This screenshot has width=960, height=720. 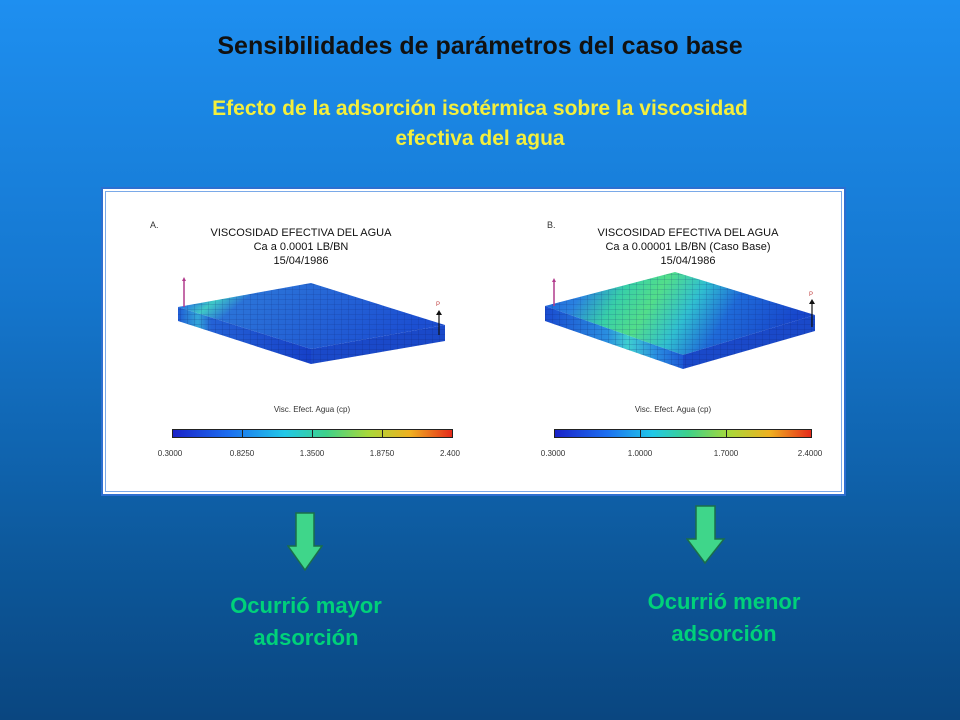 I want to click on colorbar-tick-label: 1.7000, so click(x=726, y=453).